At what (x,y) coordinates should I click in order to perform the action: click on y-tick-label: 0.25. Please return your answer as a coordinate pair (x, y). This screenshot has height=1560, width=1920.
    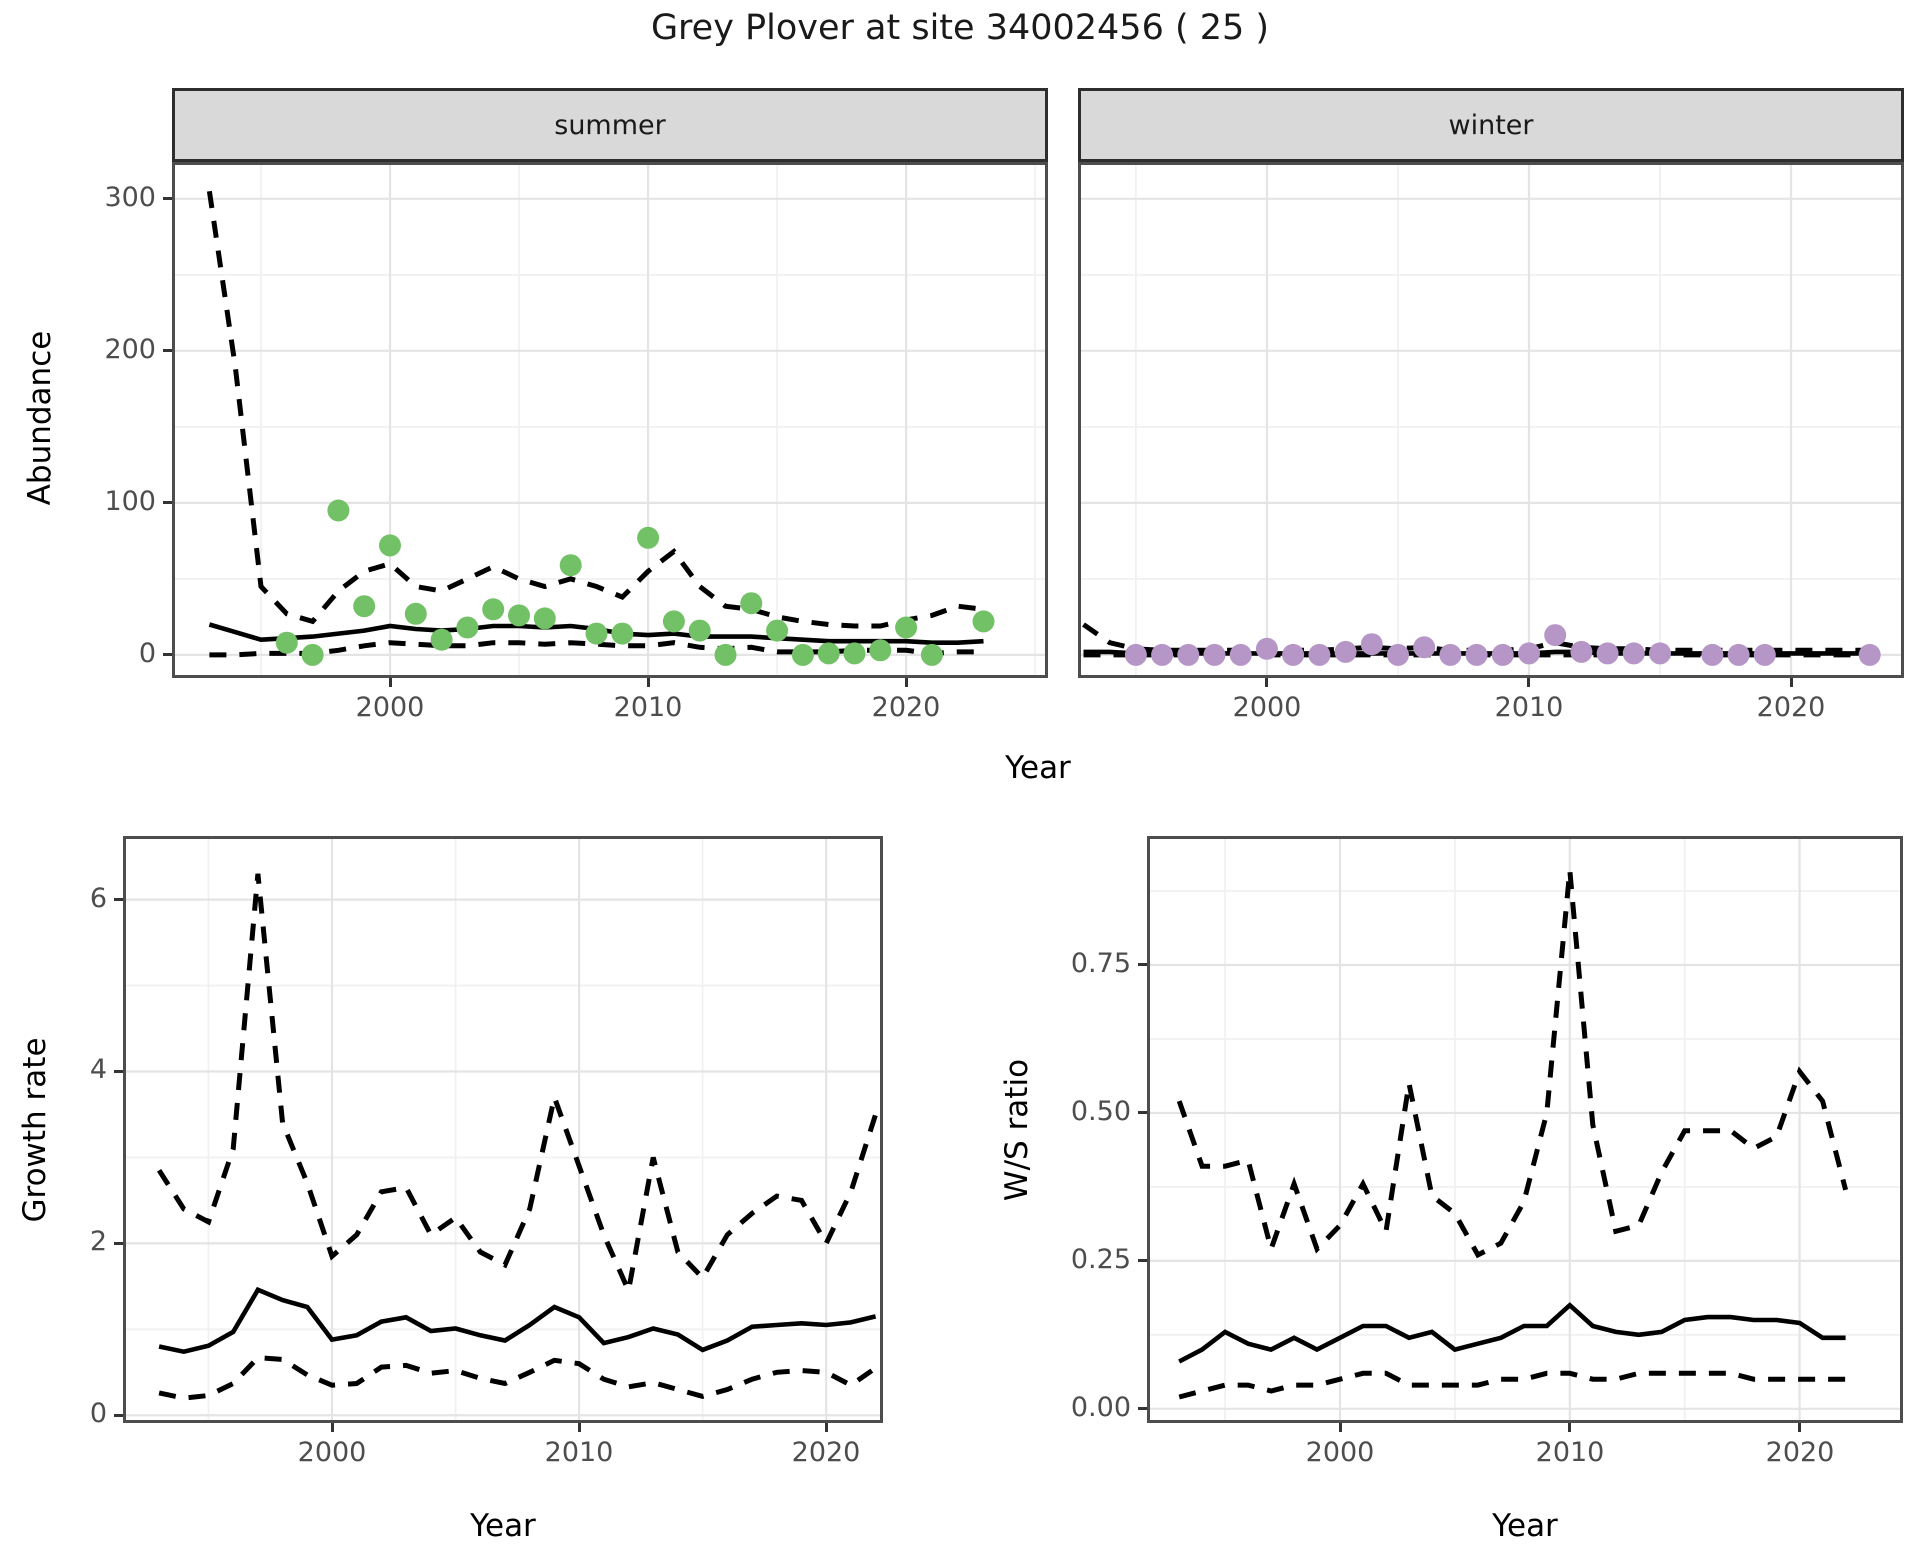
    Looking at the image, I should click on (1100, 1259).